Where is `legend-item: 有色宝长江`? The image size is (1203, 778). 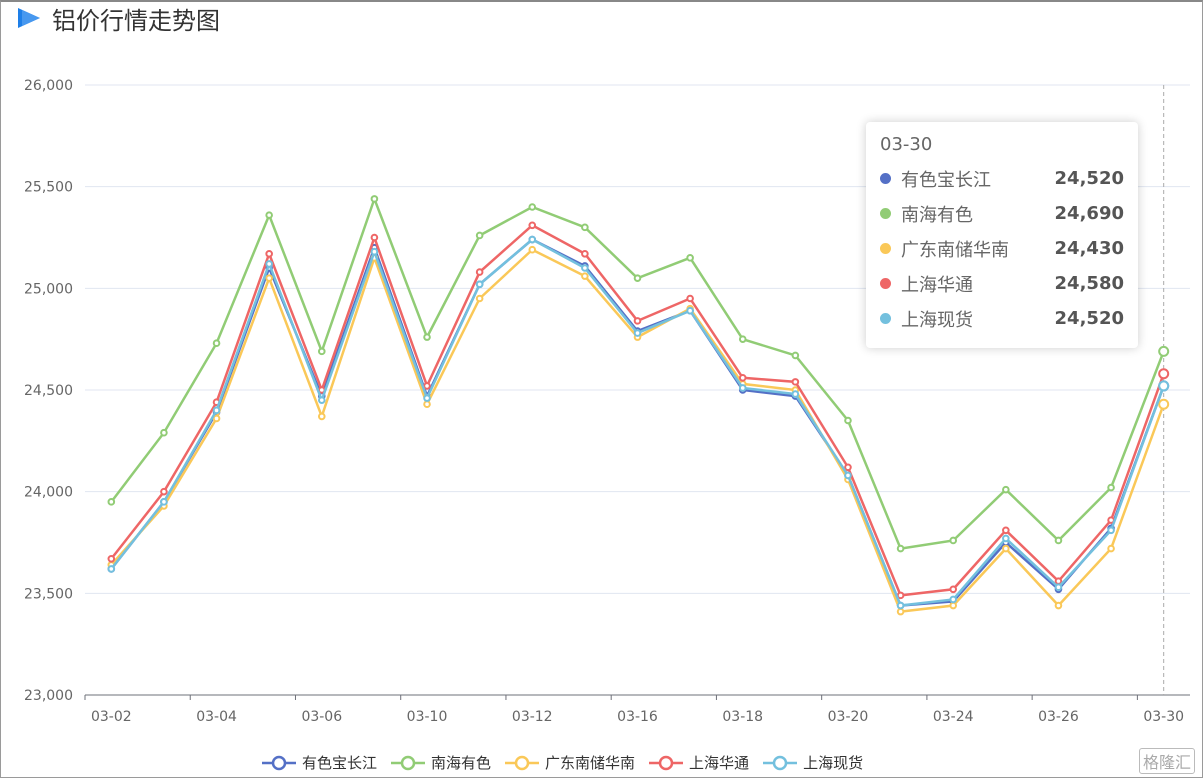 legend-item: 有色宝长江 is located at coordinates (319, 762).